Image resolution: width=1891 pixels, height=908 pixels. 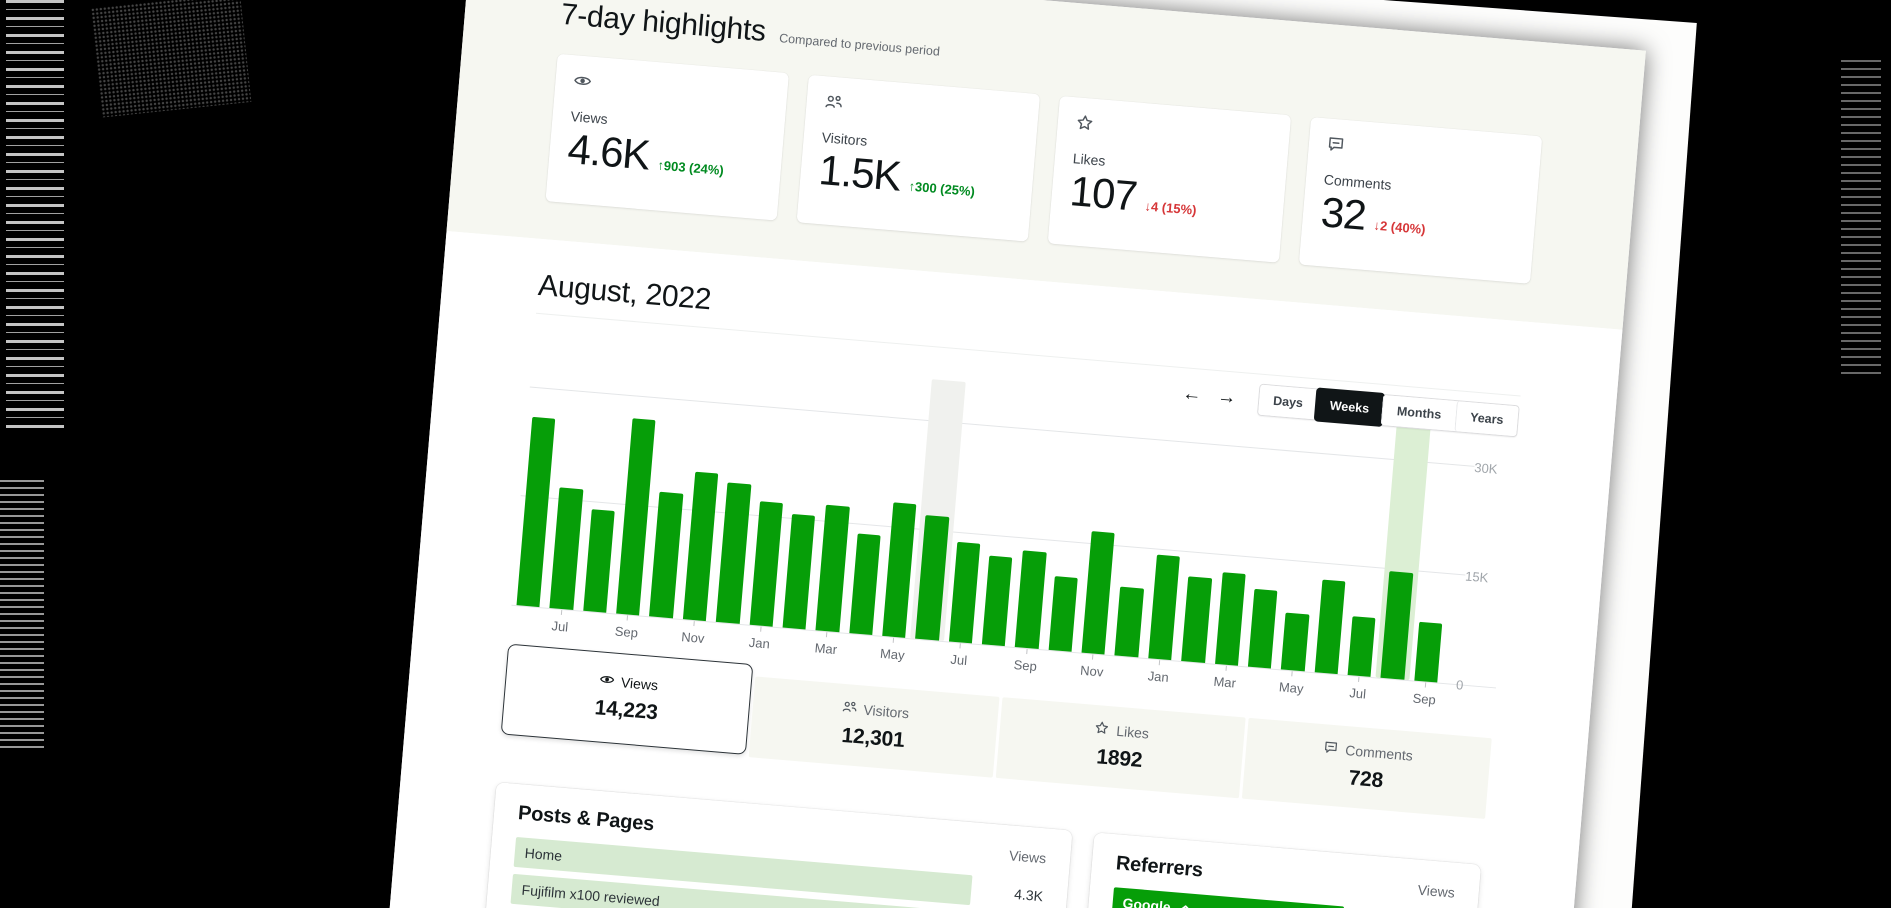 I want to click on period-option-years: Years, so click(x=1486, y=419).